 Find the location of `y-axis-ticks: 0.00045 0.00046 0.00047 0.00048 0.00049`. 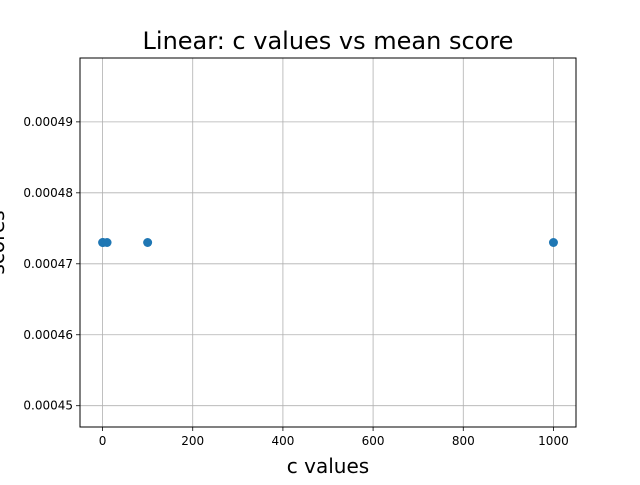

y-axis-ticks: 0.00045 0.00046 0.00047 0.00048 0.00049 is located at coordinates (51, 264).